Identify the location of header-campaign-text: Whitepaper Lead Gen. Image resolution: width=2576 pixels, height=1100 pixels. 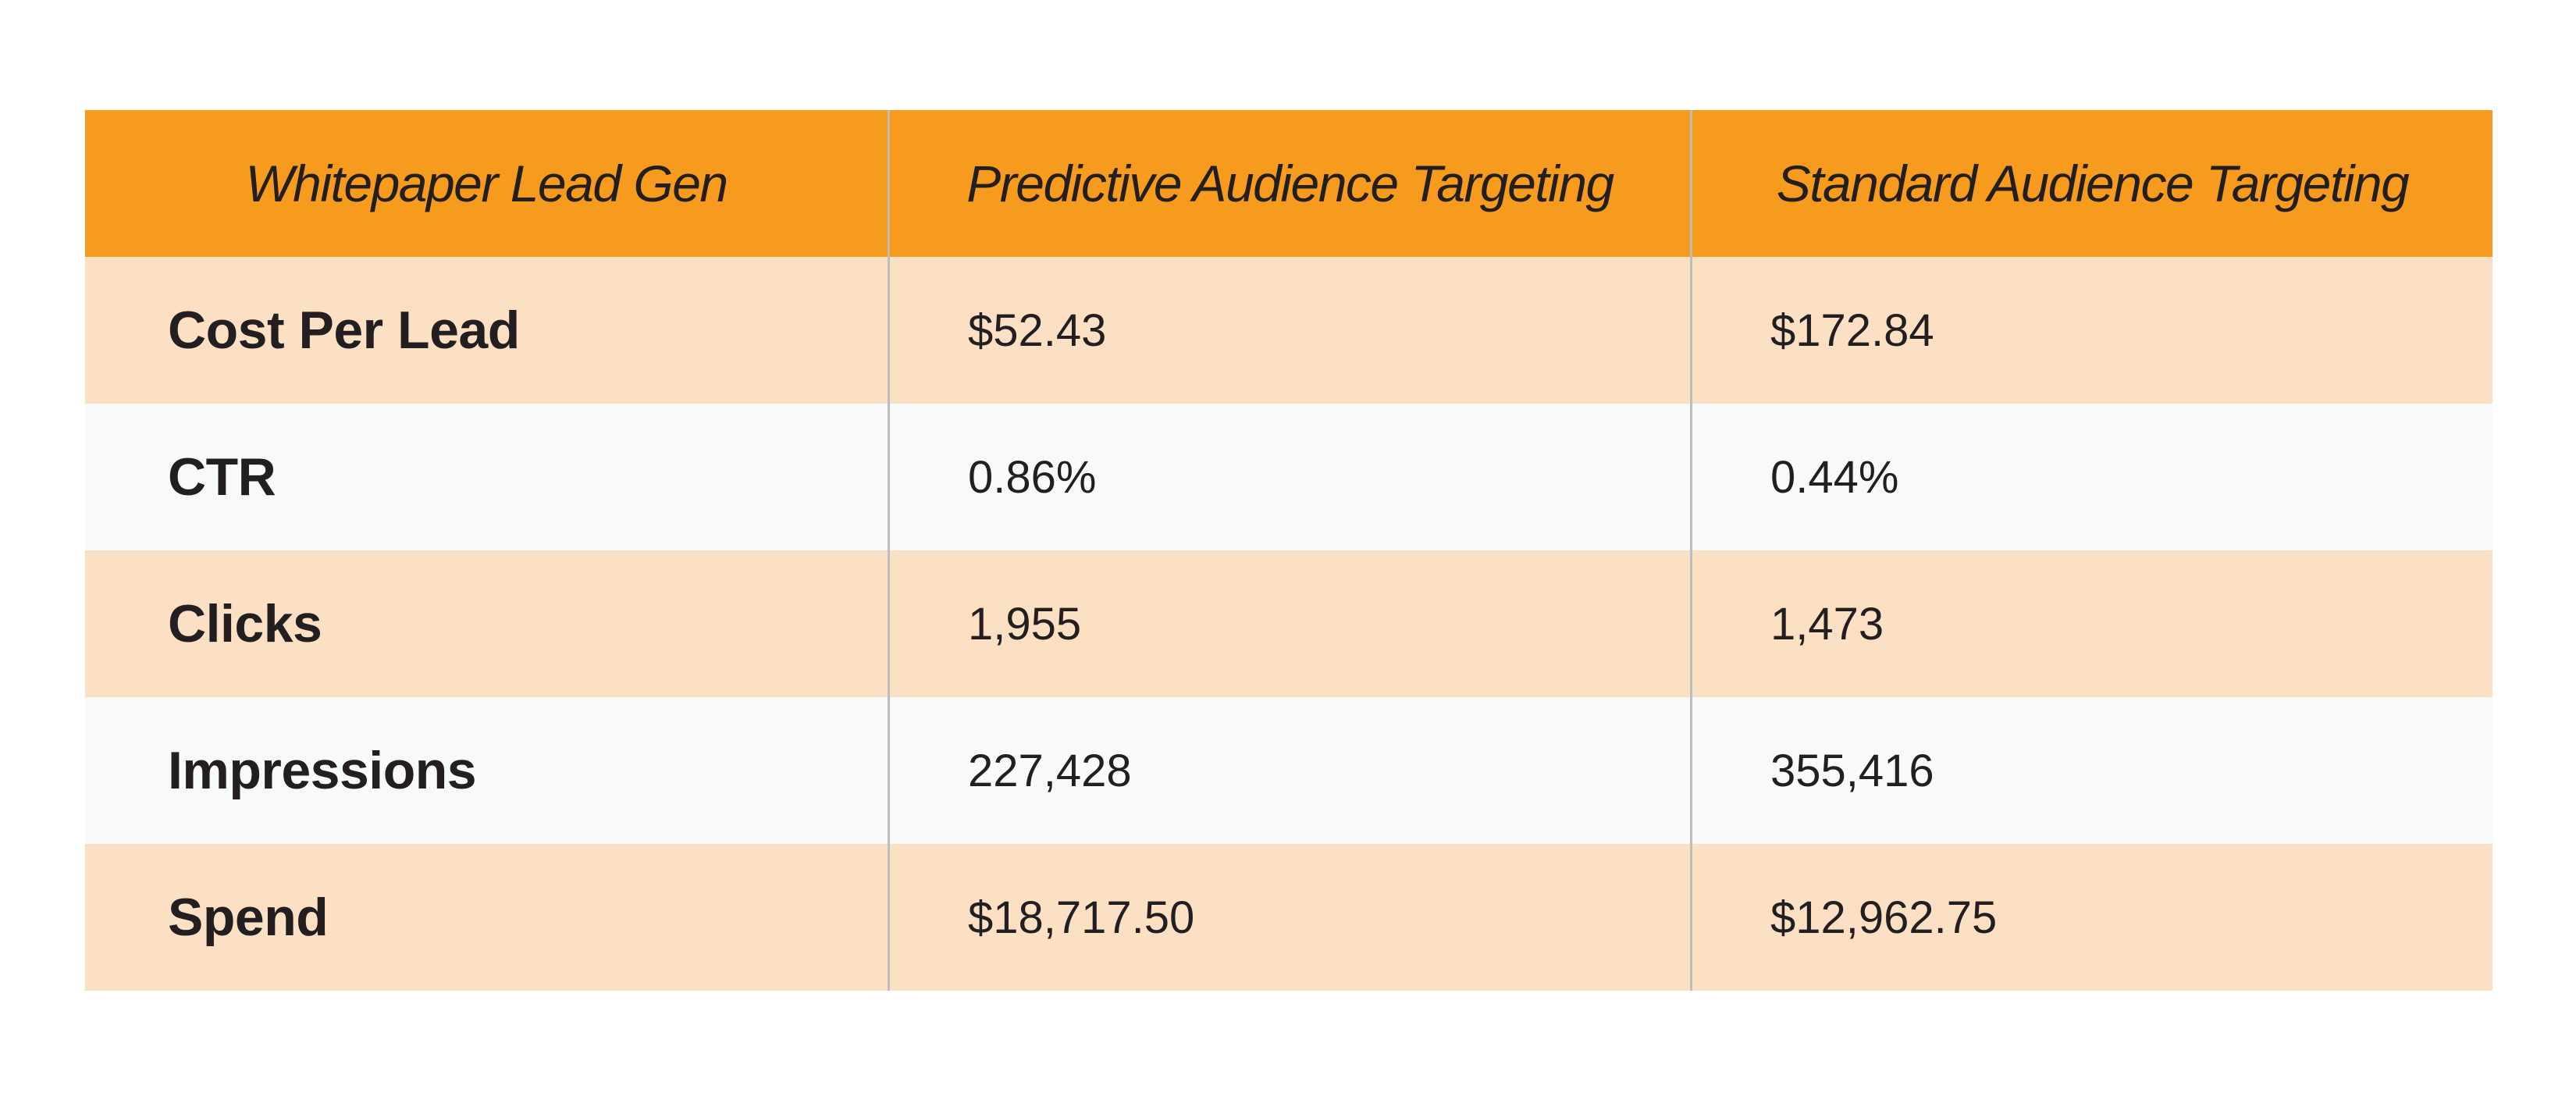
(486, 183).